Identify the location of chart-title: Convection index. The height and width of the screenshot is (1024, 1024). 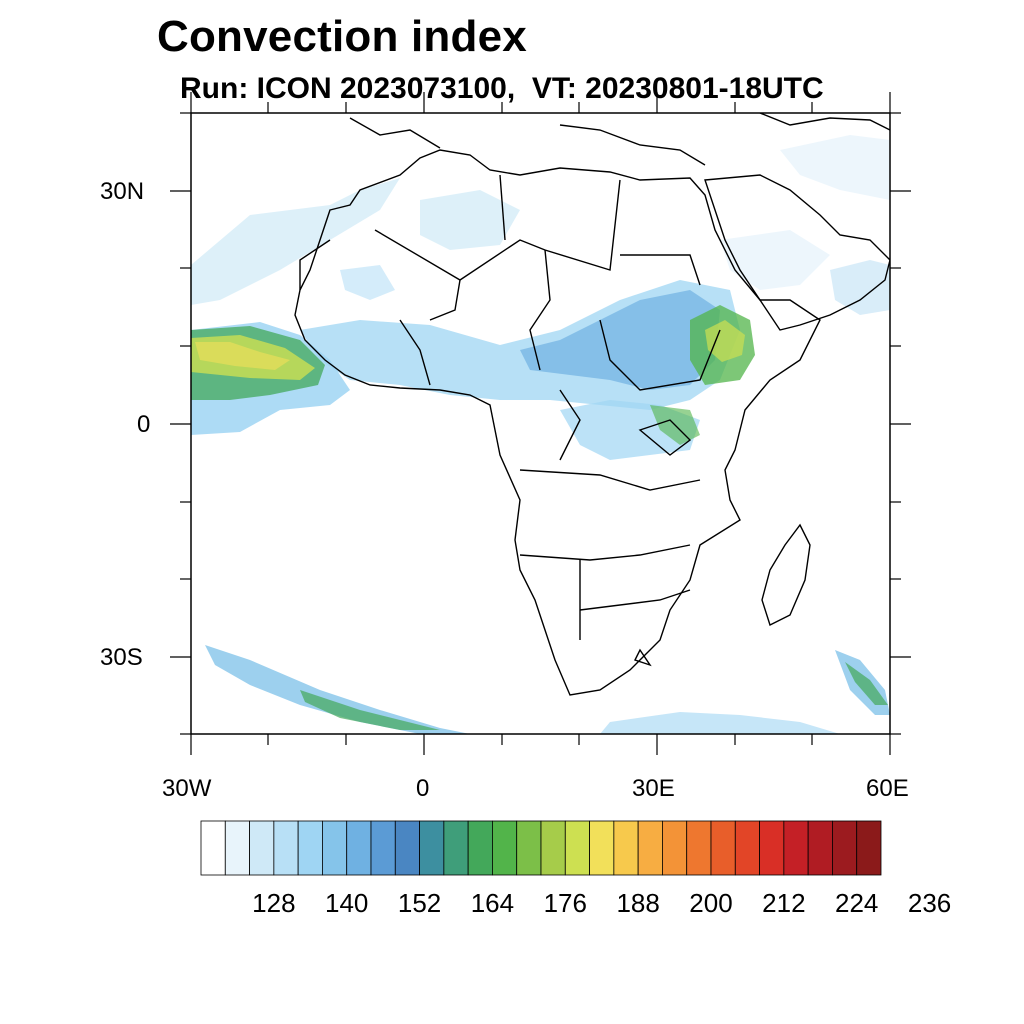
(342, 36).